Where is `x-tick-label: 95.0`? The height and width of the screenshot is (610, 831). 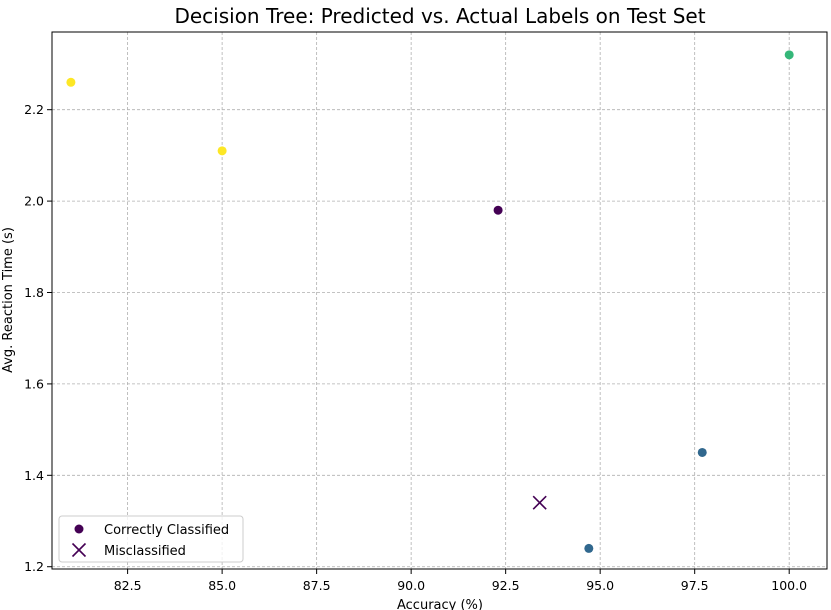
x-tick-label: 95.0 is located at coordinates (600, 585).